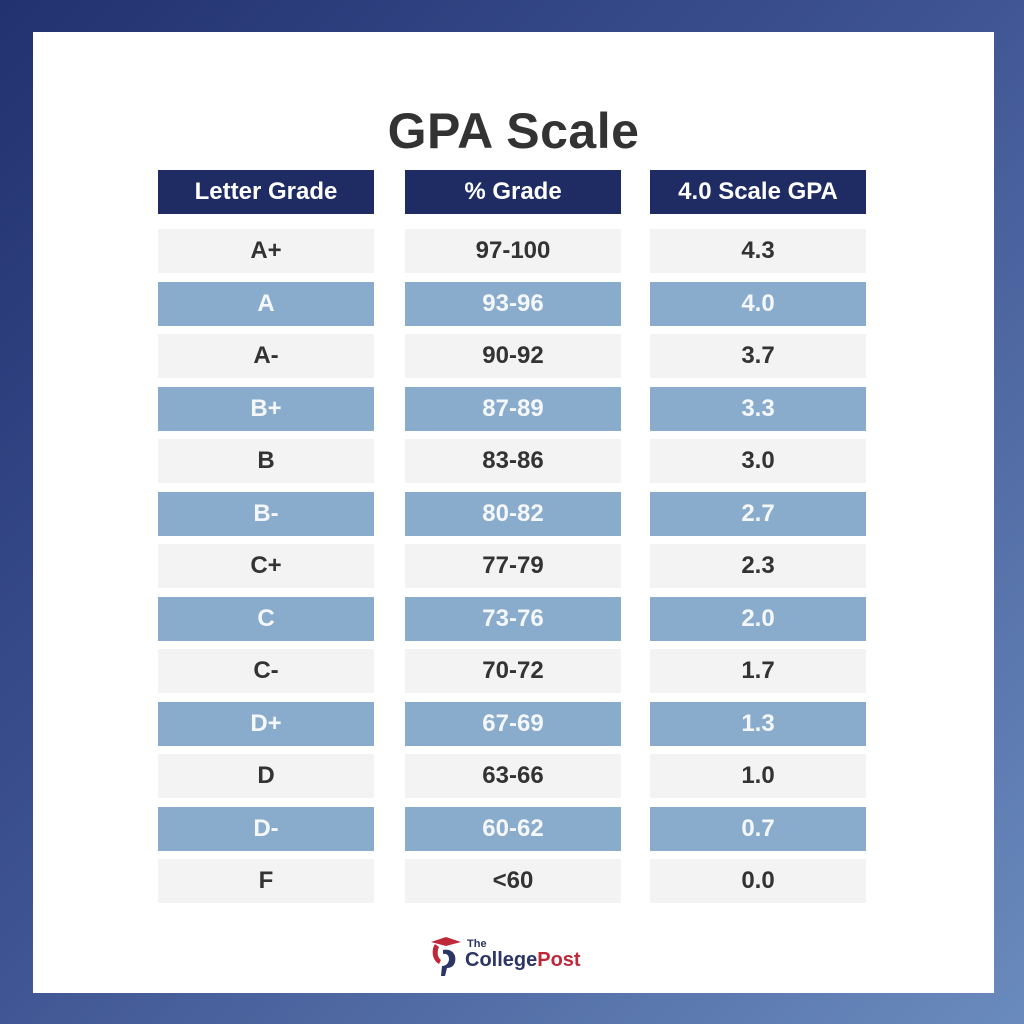 The width and height of the screenshot is (1024, 1024). What do you see at coordinates (758, 776) in the screenshot?
I see `table-cell: 1.0` at bounding box center [758, 776].